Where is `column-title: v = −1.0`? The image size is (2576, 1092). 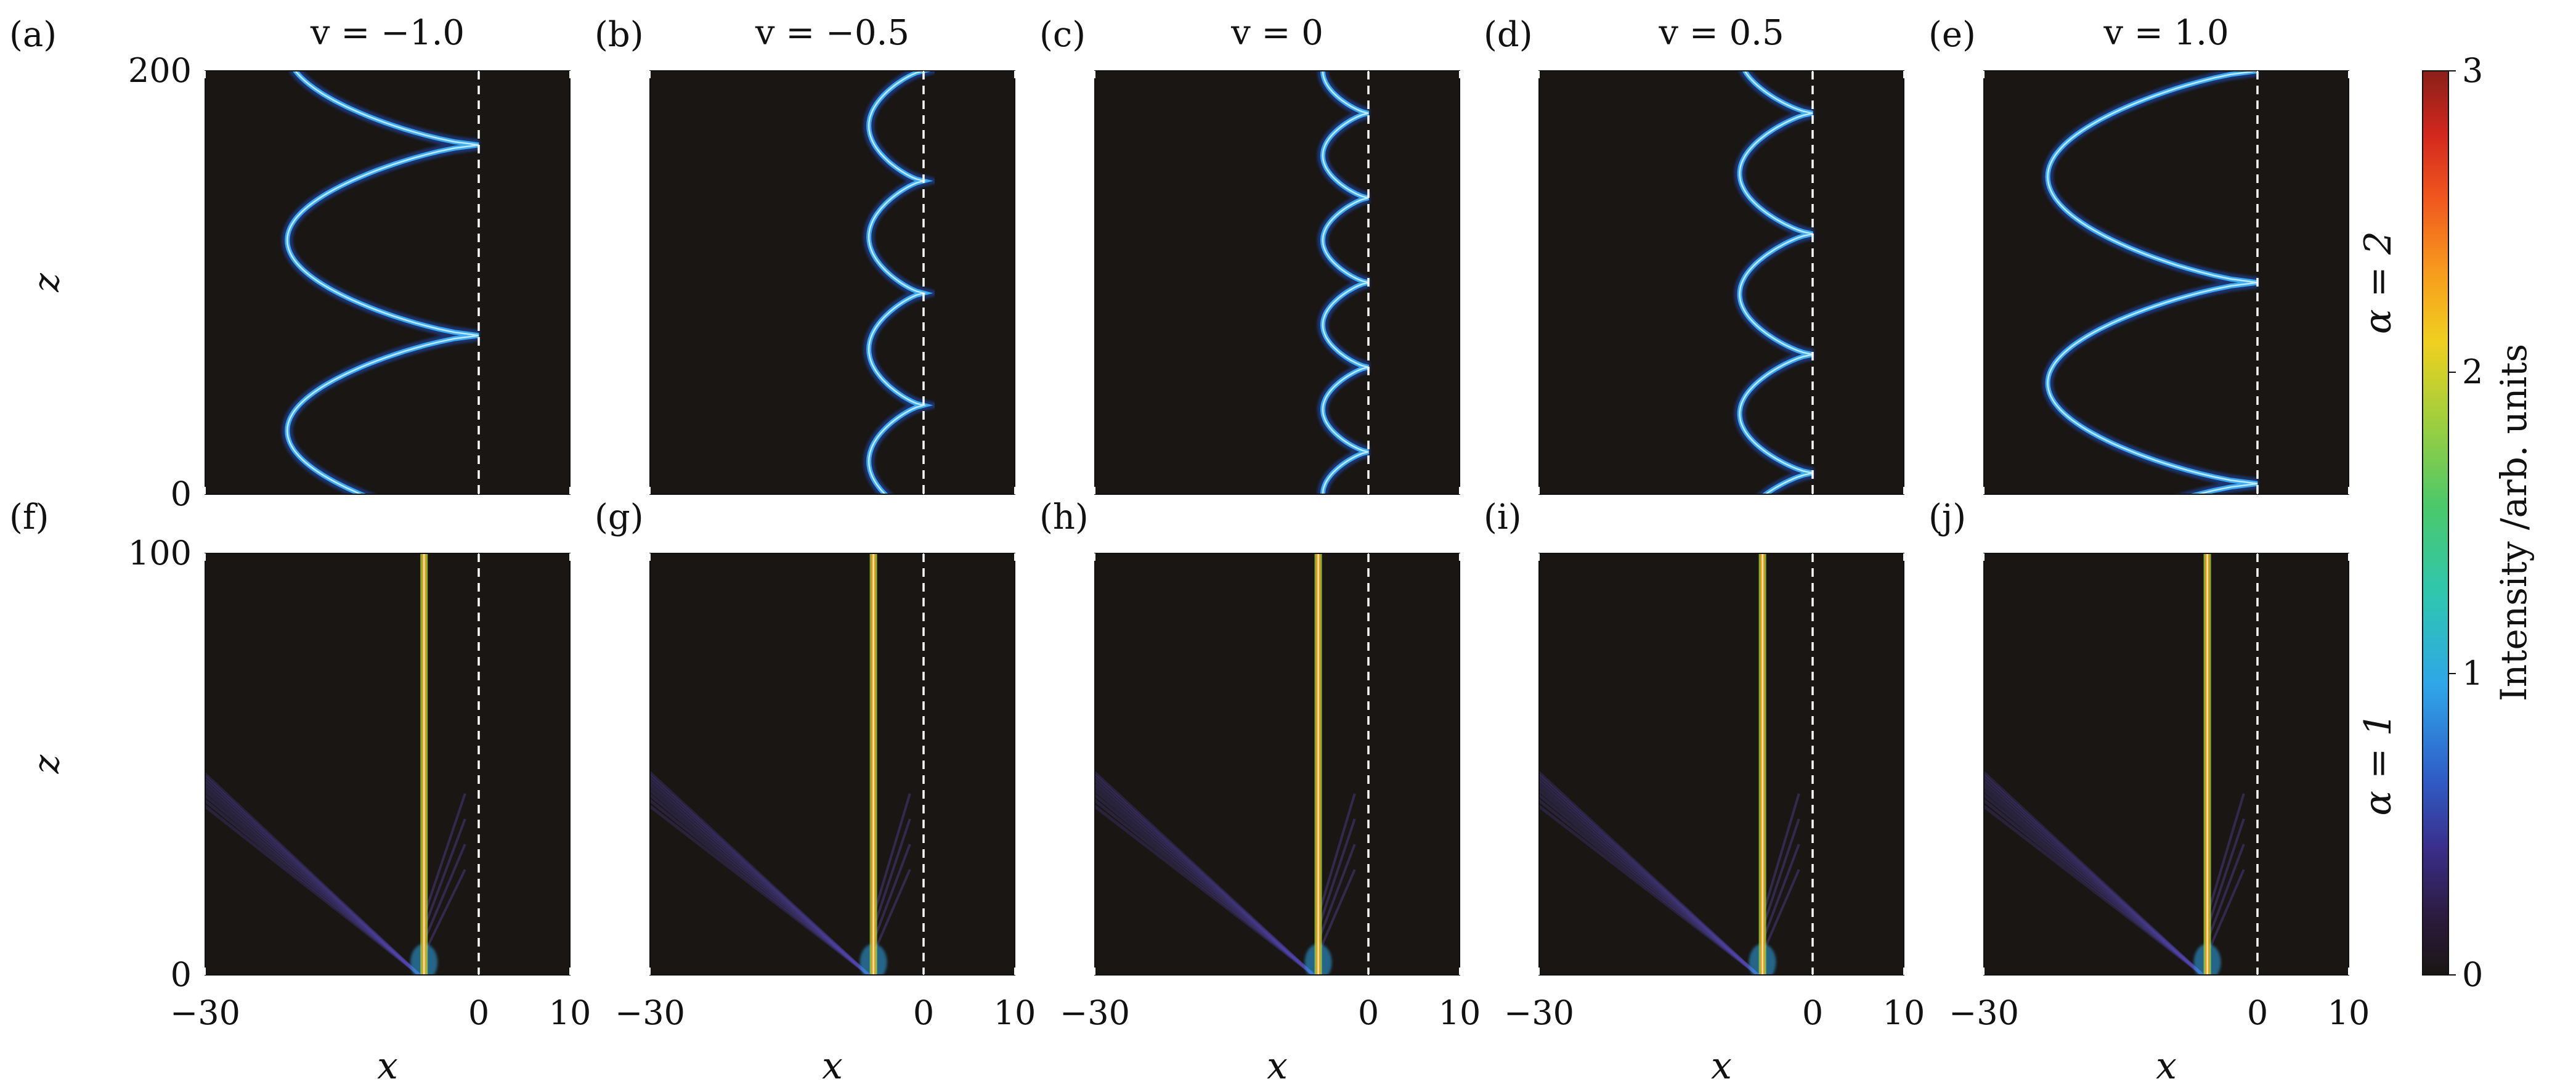 column-title: v = −1.0 is located at coordinates (387, 33).